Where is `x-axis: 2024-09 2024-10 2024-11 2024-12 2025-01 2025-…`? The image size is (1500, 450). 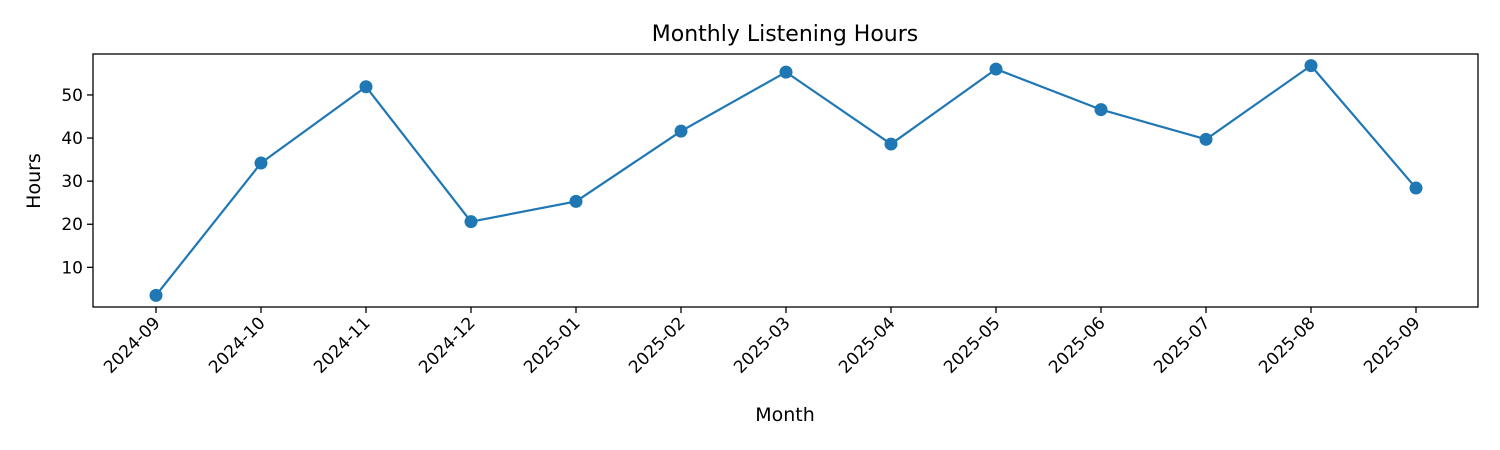 x-axis: 2024-09 2024-10 2024-11 2024-12 2025-01 2025-… is located at coordinates (762, 342).